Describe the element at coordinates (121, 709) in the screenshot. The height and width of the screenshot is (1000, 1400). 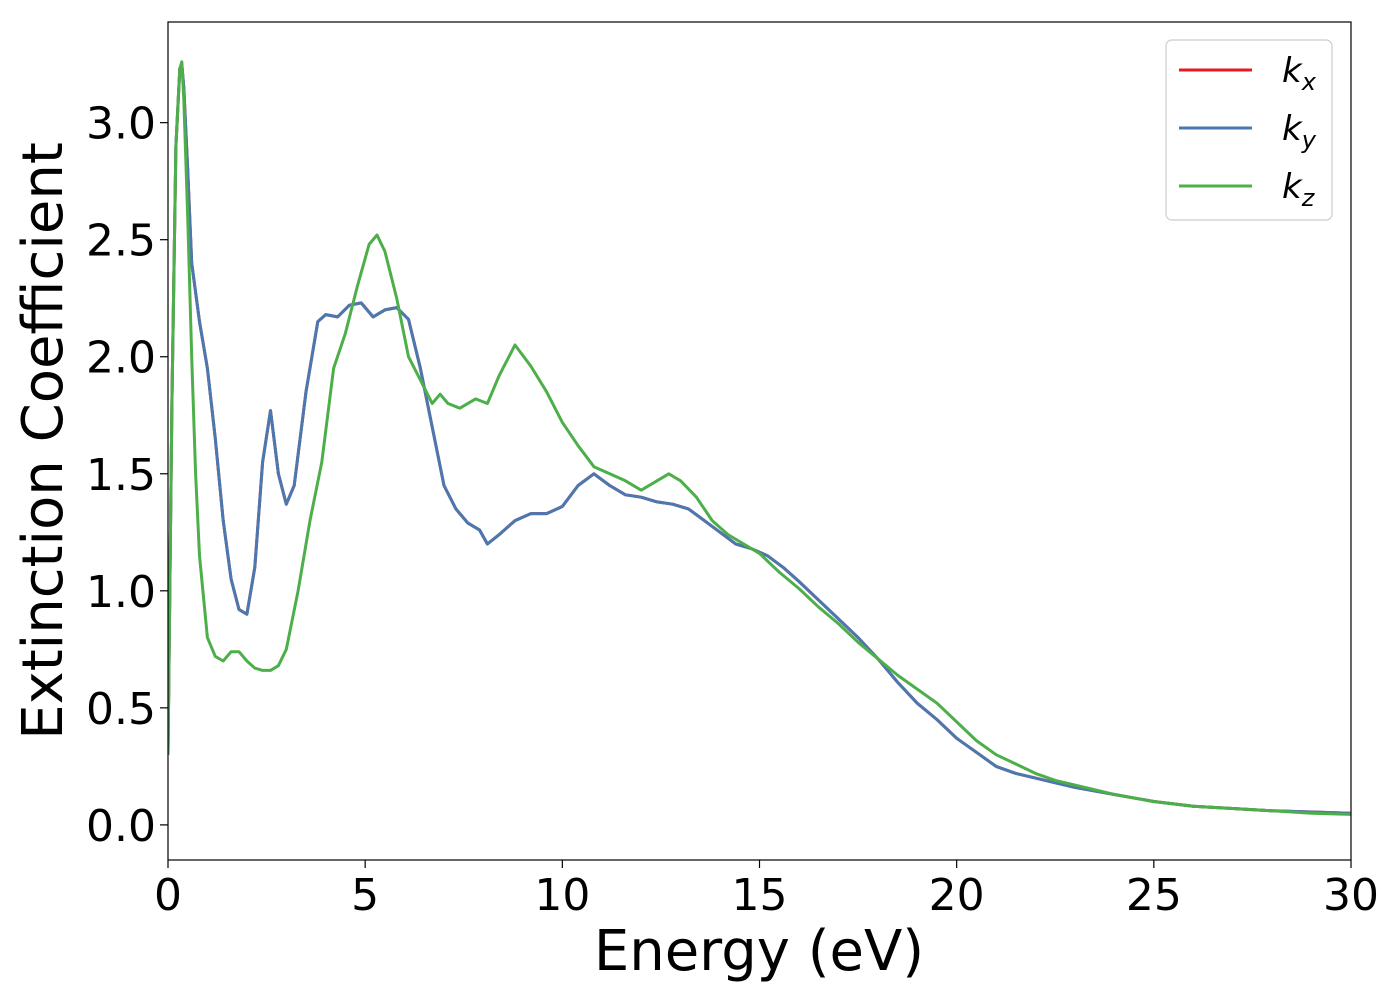
I see `y-tick-label: 0.5` at that location.